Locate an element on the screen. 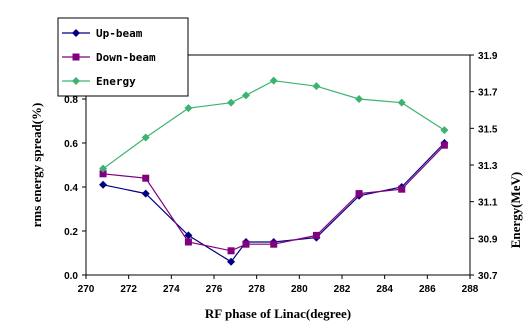 The height and width of the screenshot is (325, 529). legend-items: Up-beam Down-beam Energy is located at coordinates (109, 57).